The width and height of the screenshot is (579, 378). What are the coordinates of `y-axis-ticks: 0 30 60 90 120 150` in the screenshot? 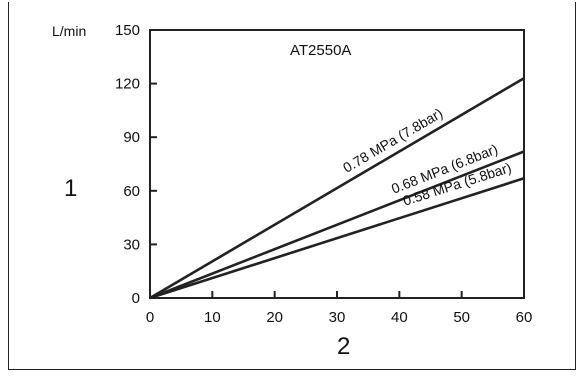 It's located at (136, 164).